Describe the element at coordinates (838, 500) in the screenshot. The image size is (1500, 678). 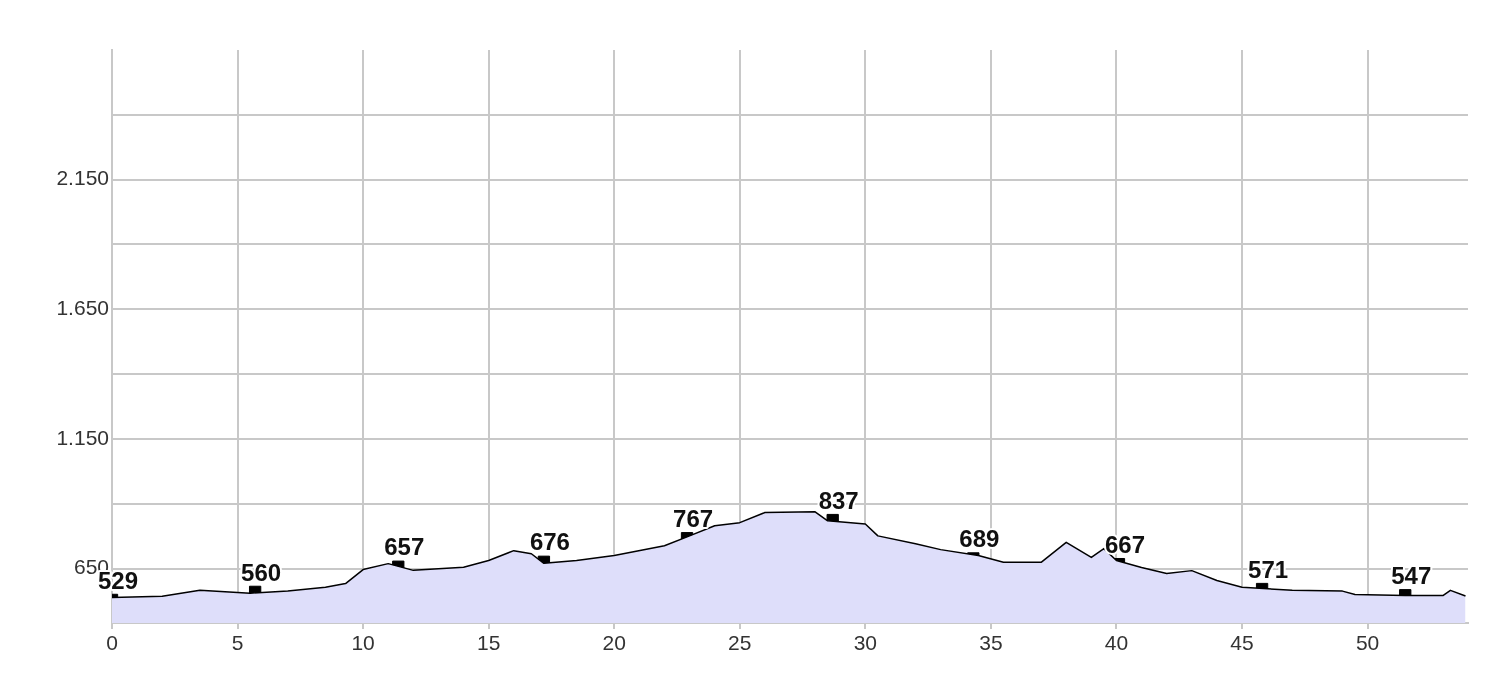
I see `data-label: 837` at that location.